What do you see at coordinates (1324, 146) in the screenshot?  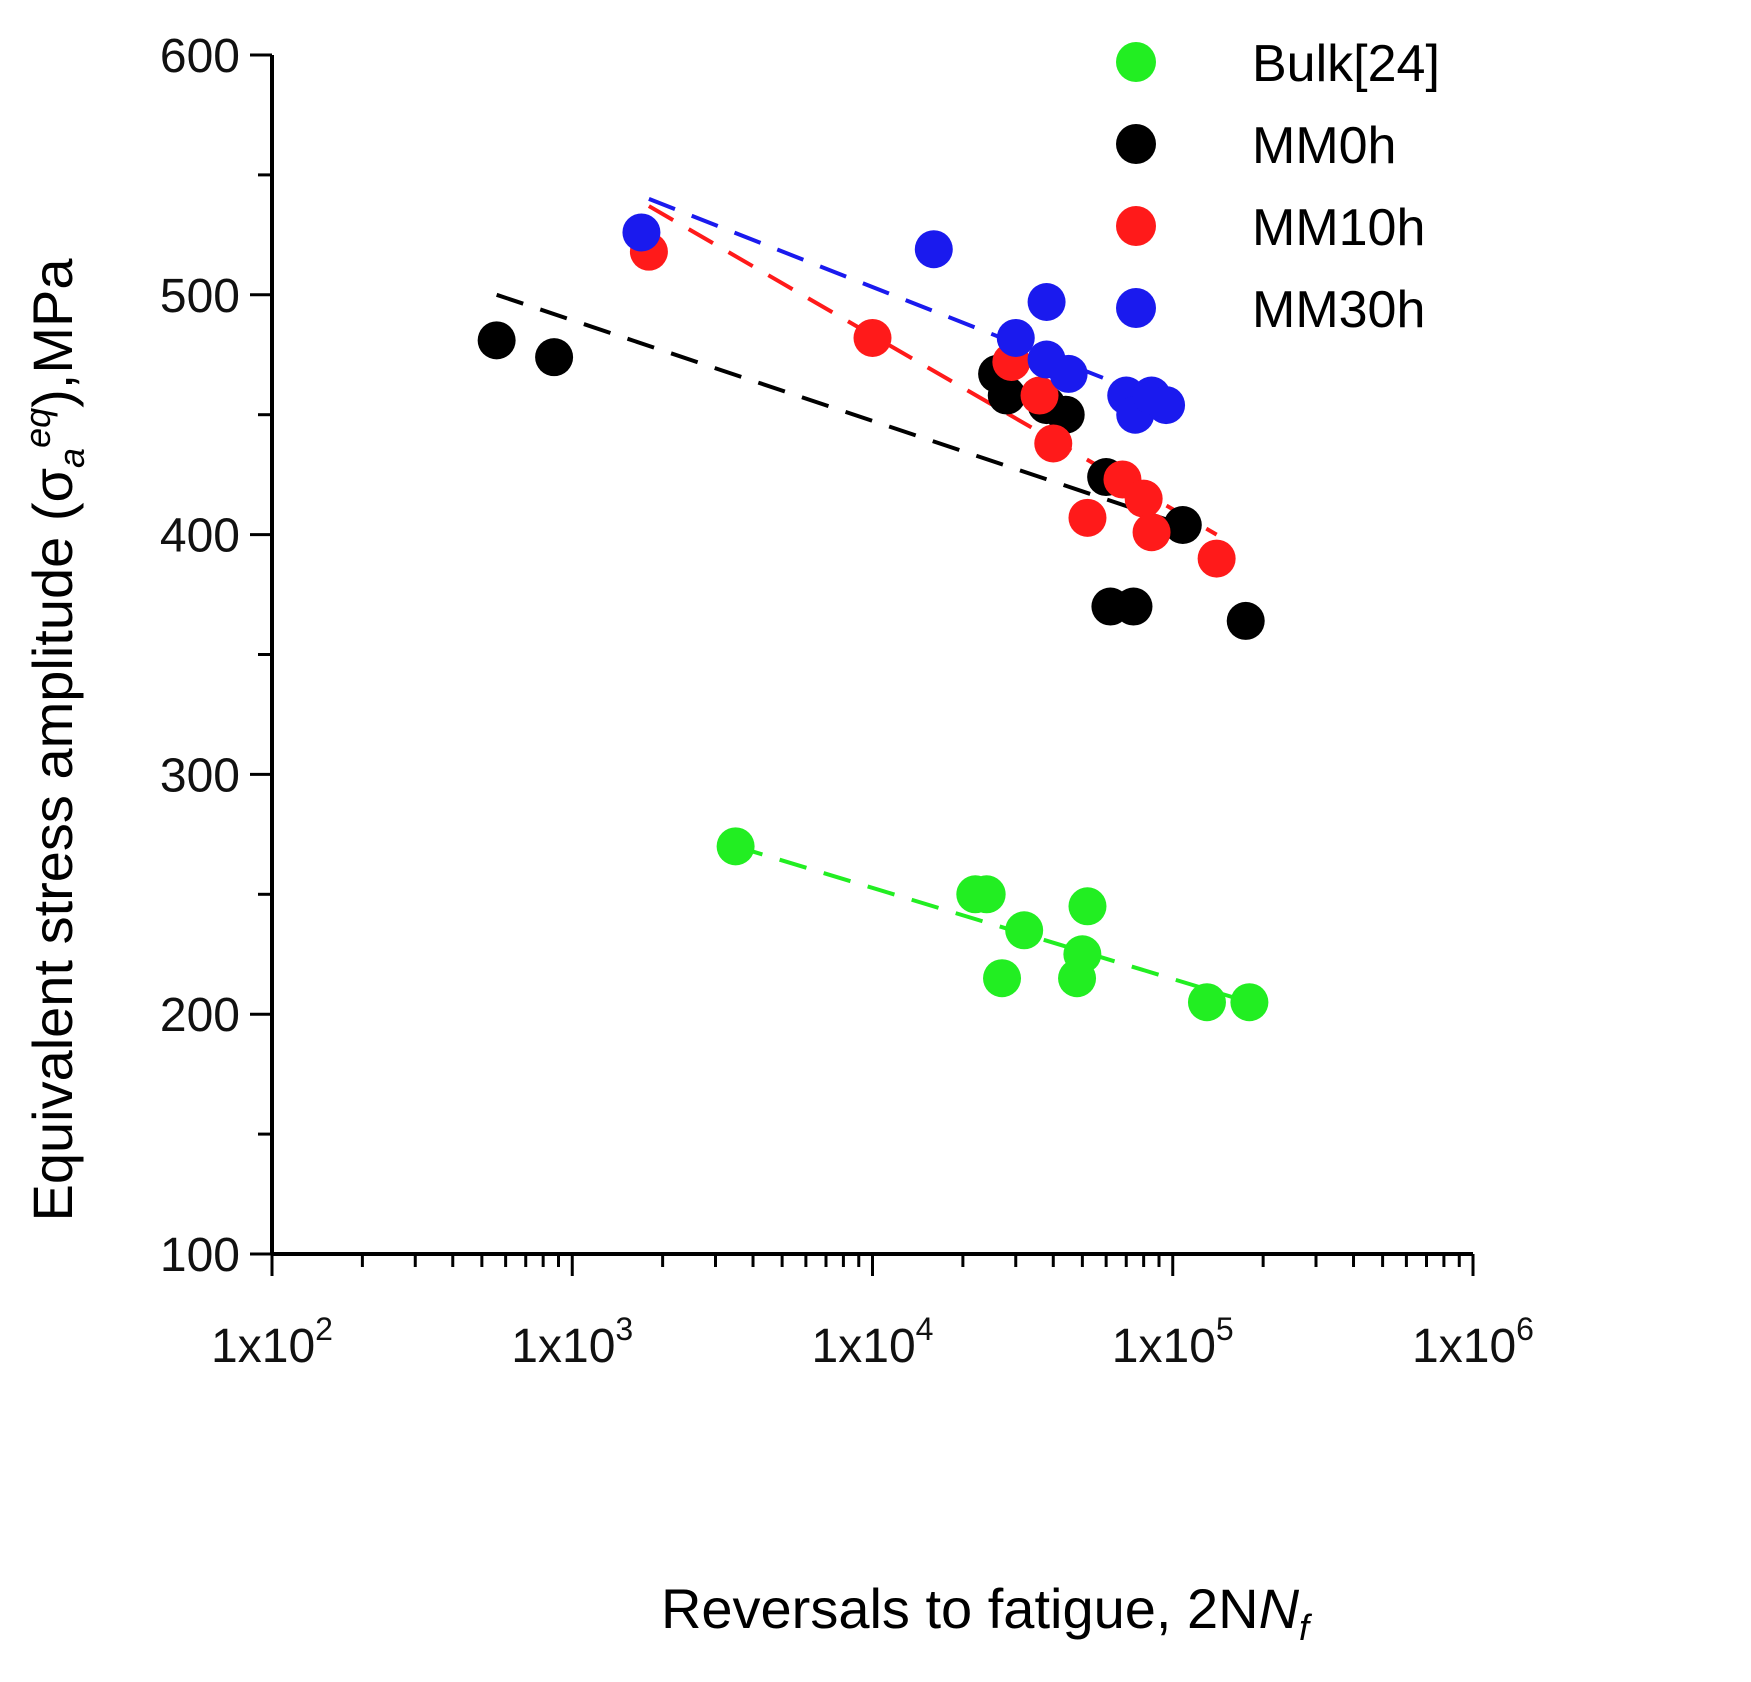 I see `legend-label-mm0h: MM0h` at bounding box center [1324, 146].